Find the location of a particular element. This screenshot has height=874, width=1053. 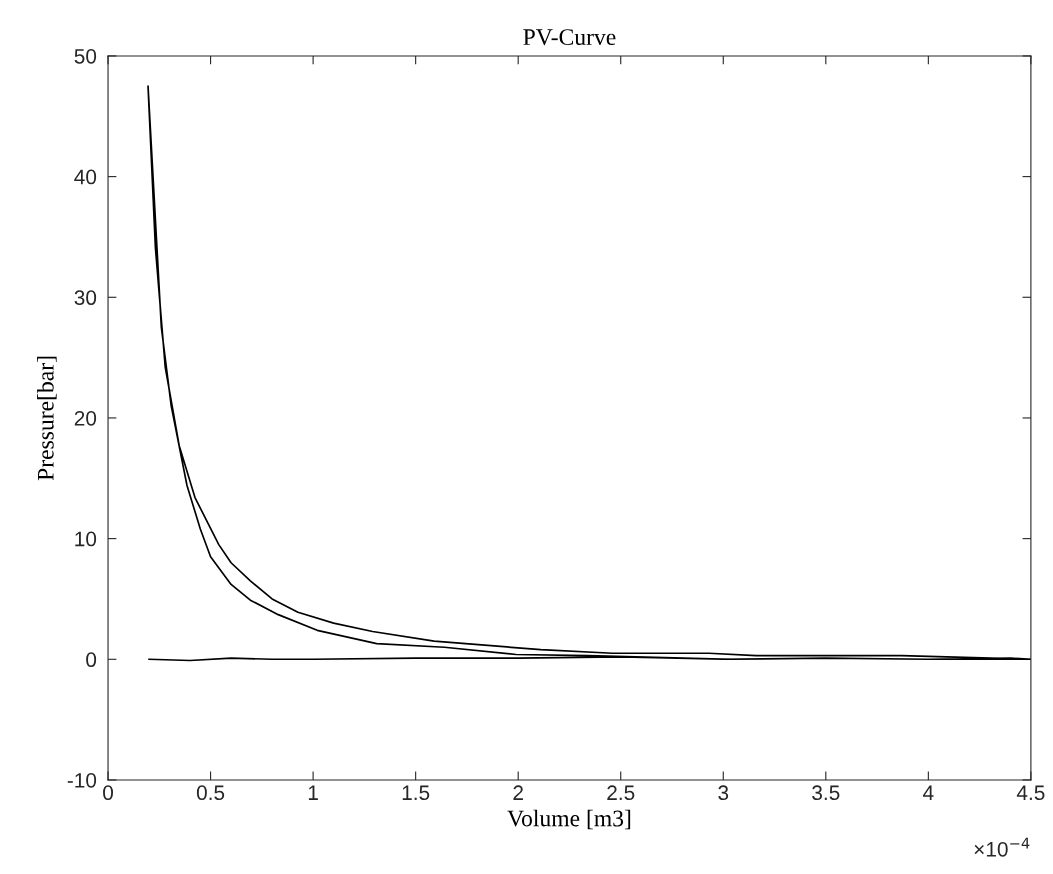

x-tick-label: 1.5 is located at coordinates (416, 793).